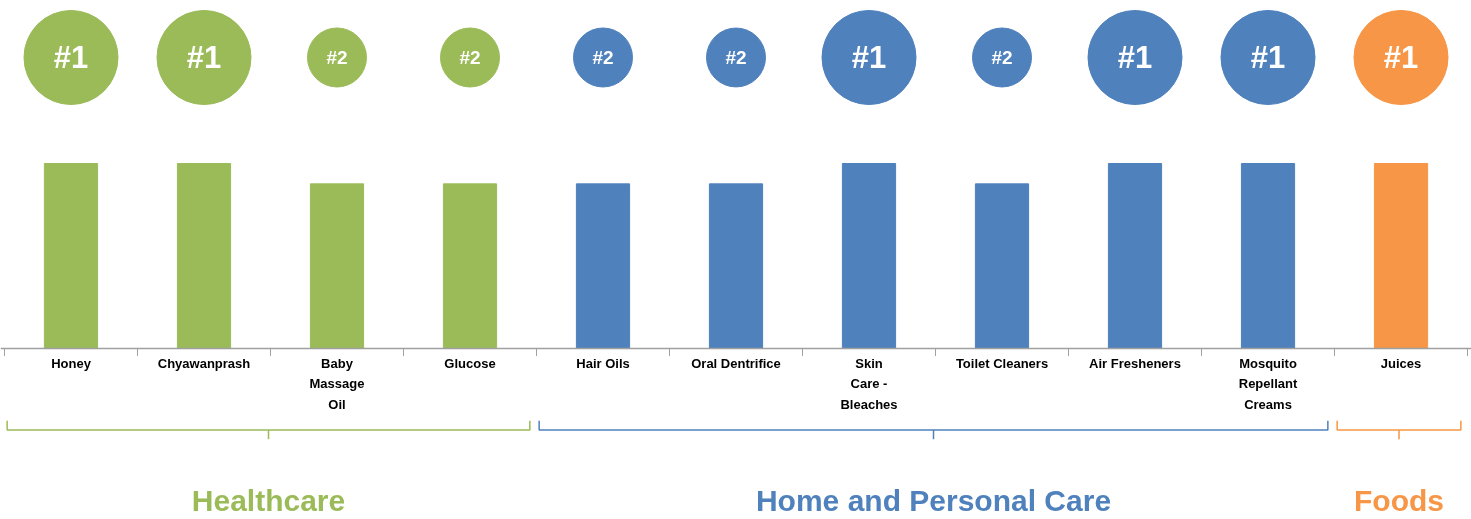 This screenshot has width=1471, height=519. What do you see at coordinates (869, 383) in the screenshot?
I see `x-tick-label: Skin Care - Bleaches` at bounding box center [869, 383].